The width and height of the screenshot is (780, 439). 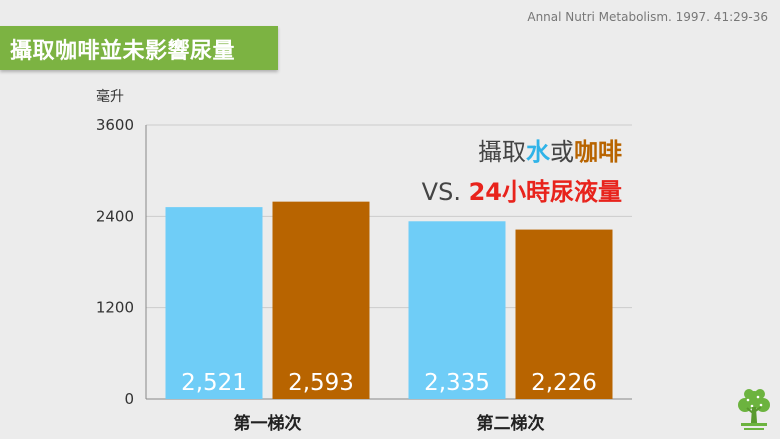 What do you see at coordinates (647, 17) in the screenshot?
I see `citation: Annal Nutri Metabolism. 1997. 41:29-36` at bounding box center [647, 17].